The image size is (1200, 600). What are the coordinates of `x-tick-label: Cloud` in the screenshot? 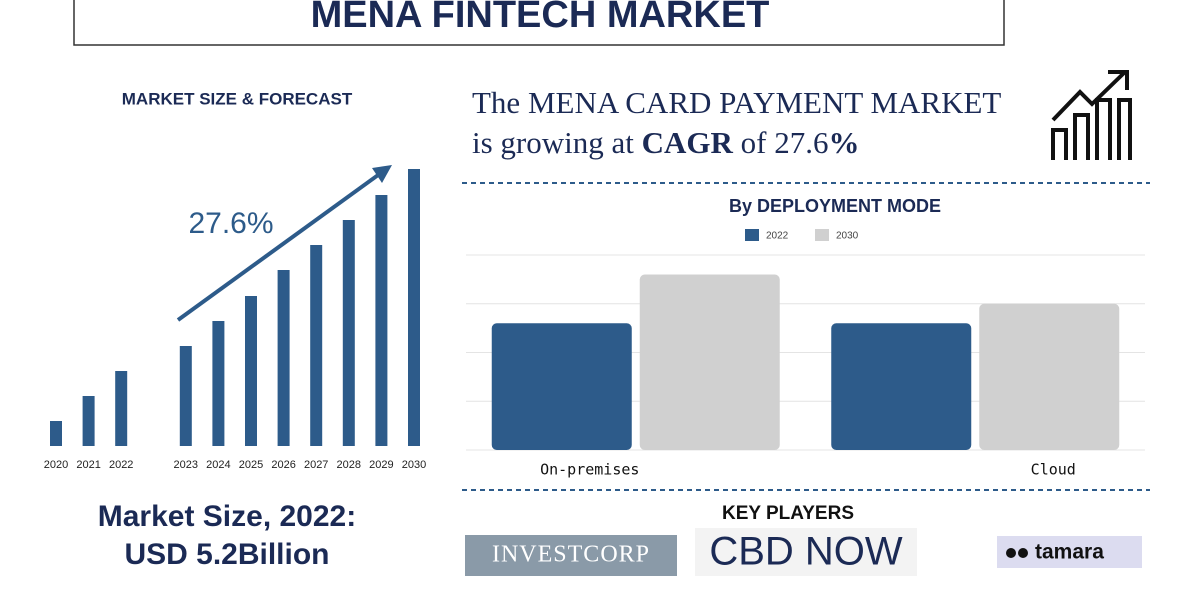 It's located at (1053, 470).